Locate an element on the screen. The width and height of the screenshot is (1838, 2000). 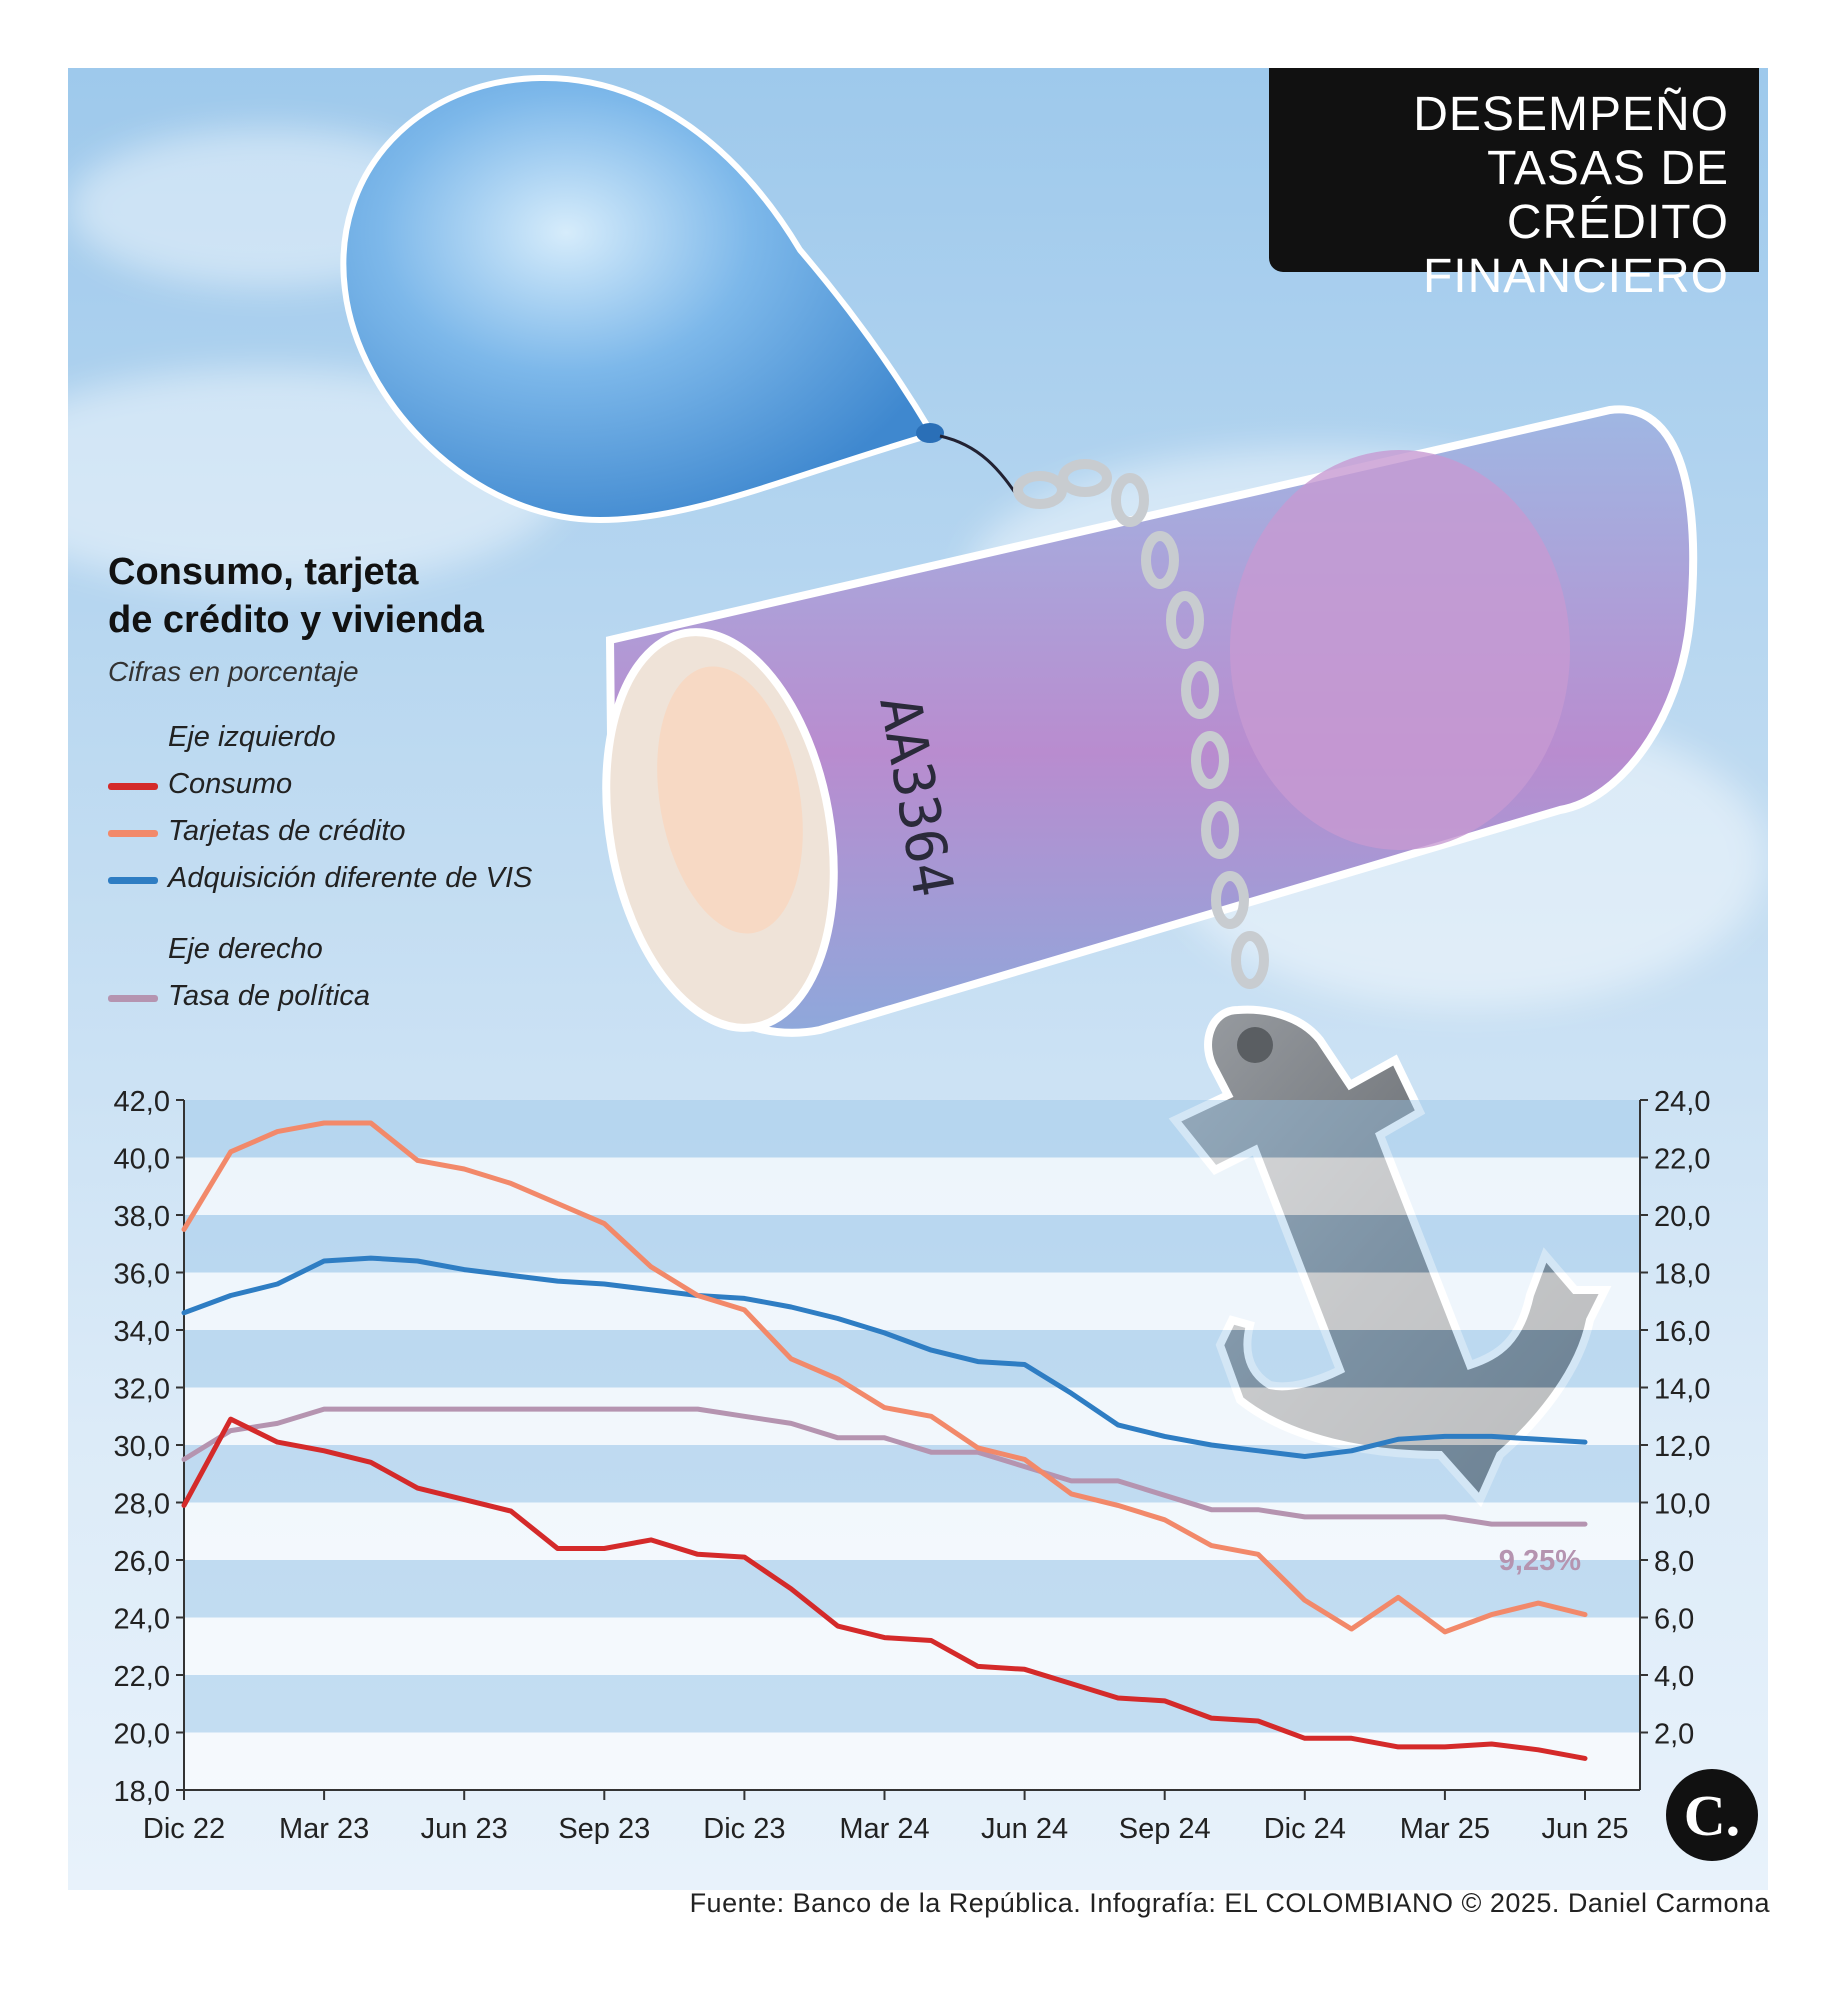
right-tick-label: 10,0 is located at coordinates (1682, 1505).